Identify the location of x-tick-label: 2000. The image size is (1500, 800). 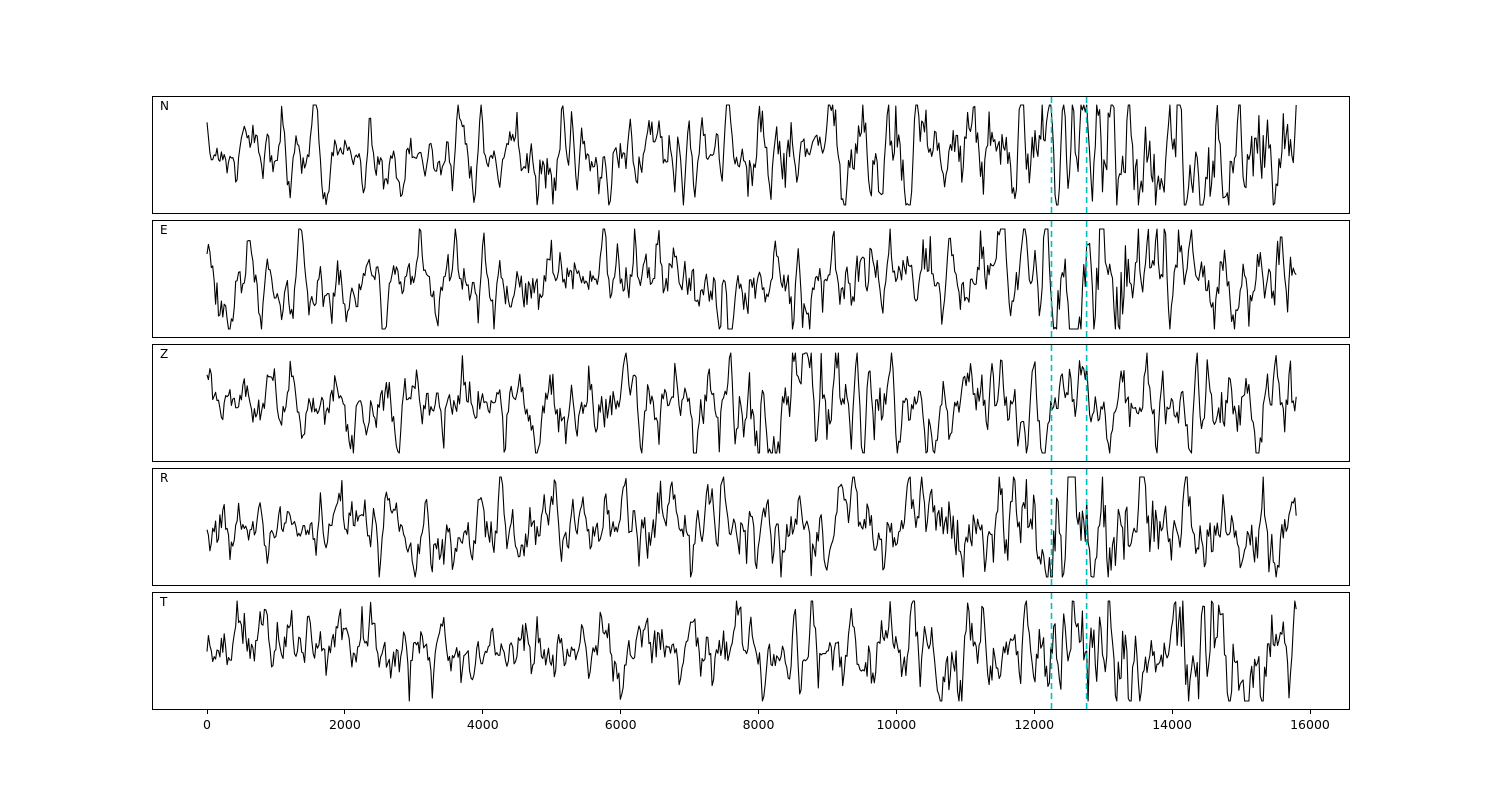
(344, 724).